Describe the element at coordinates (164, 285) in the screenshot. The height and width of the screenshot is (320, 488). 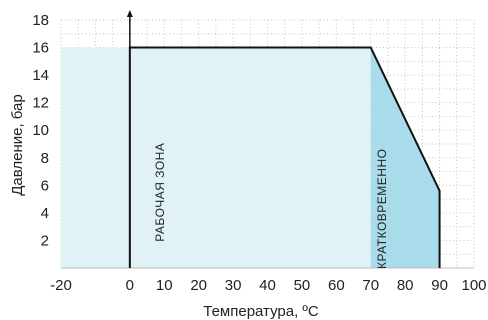
I see `x-tick-label: 10` at that location.